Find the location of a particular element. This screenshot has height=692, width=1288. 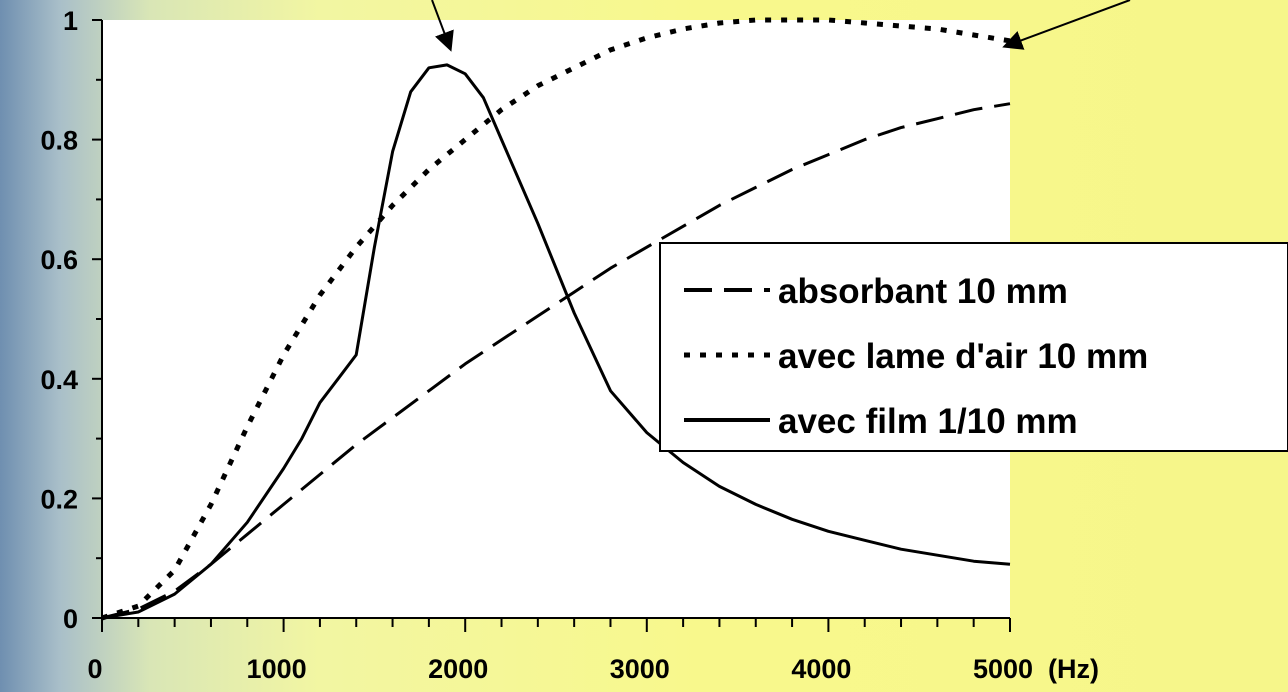

y-tick-label-1: 0.2 is located at coordinates (59, 499).